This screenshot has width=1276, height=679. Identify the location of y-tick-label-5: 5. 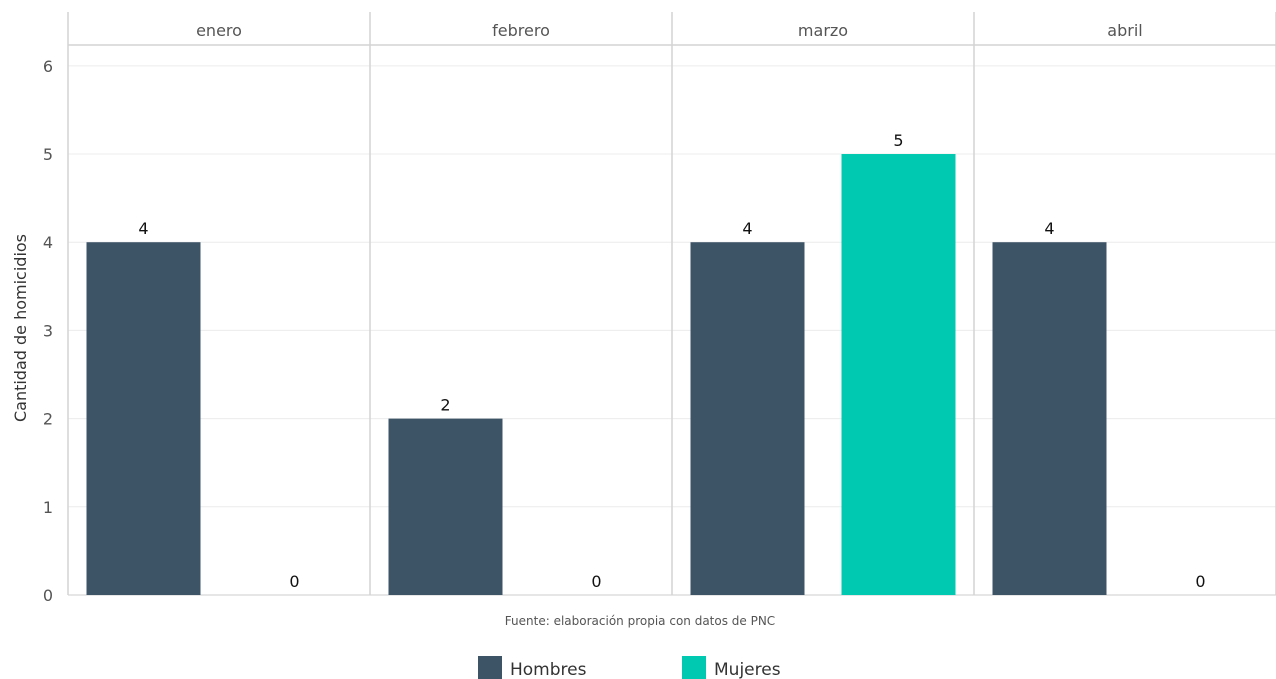
(48, 154).